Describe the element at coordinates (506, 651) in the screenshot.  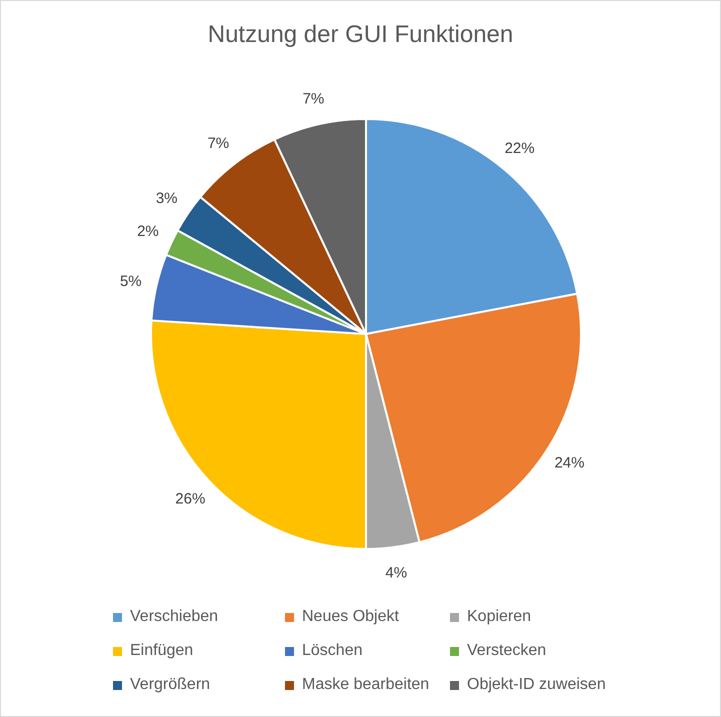
I see `legend-label: Verstecken` at that location.